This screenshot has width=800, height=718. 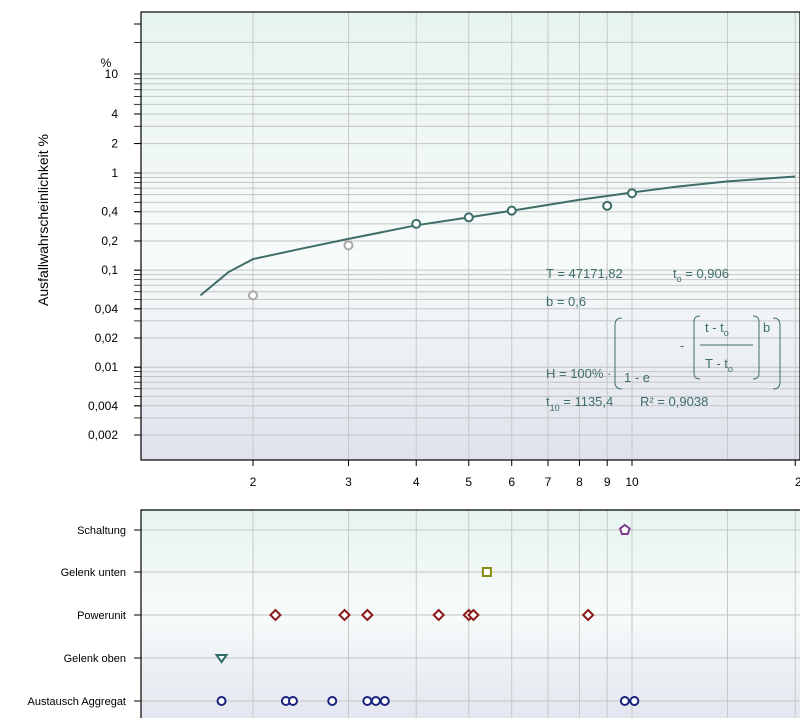 What do you see at coordinates (579, 403) in the screenshot?
I see `param-t10: t10 = 1135,4` at bounding box center [579, 403].